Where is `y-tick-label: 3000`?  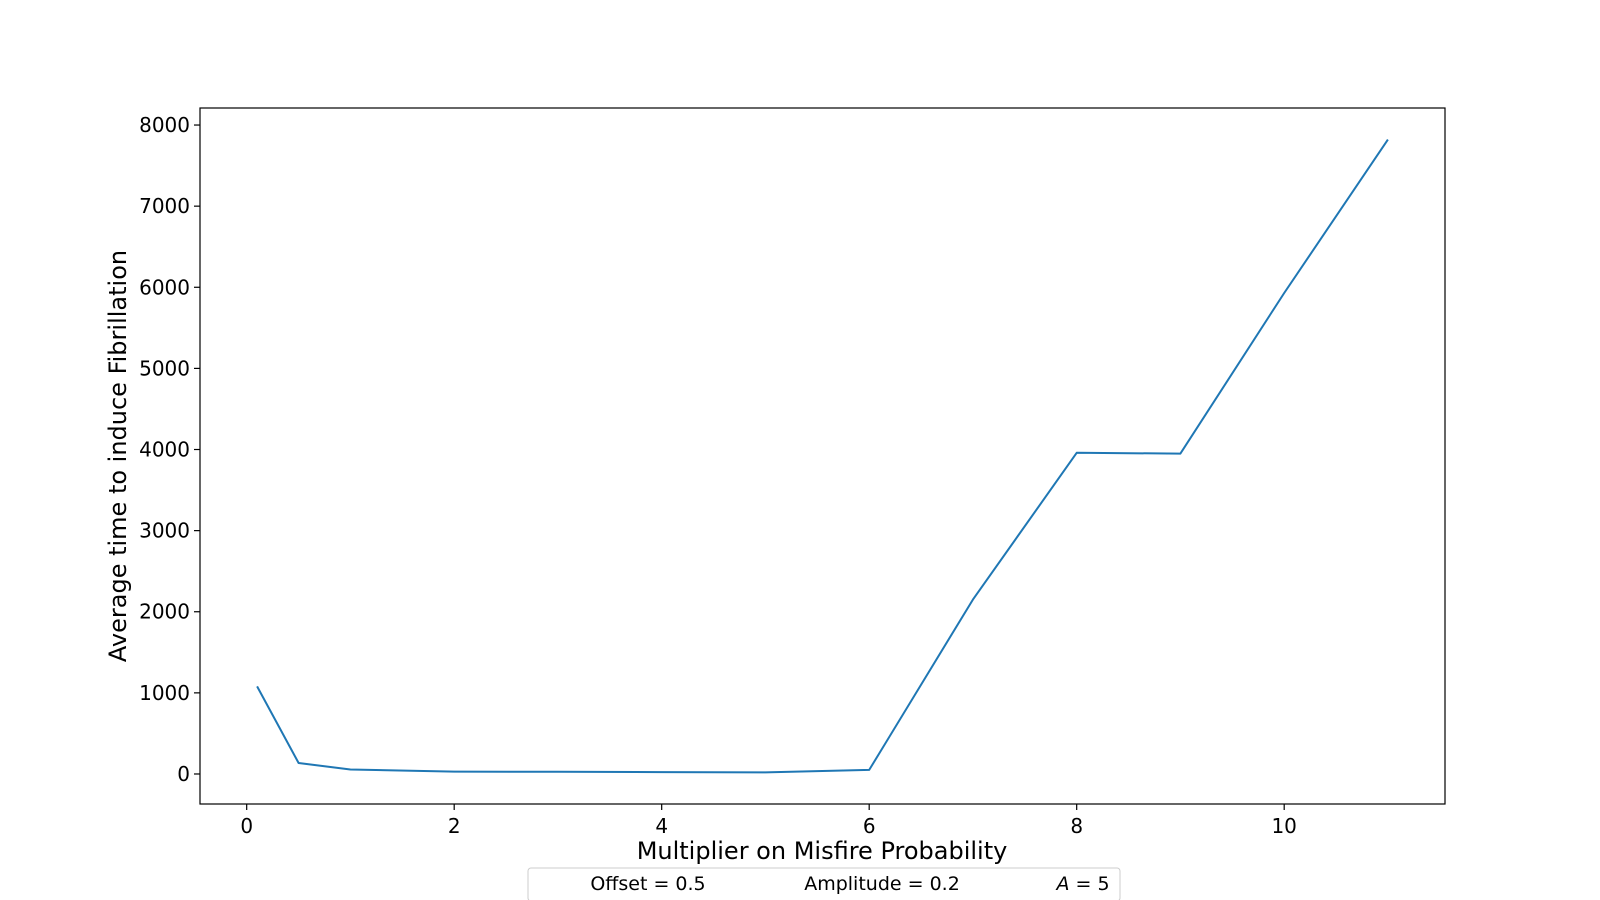 y-tick-label: 3000 is located at coordinates (164, 531).